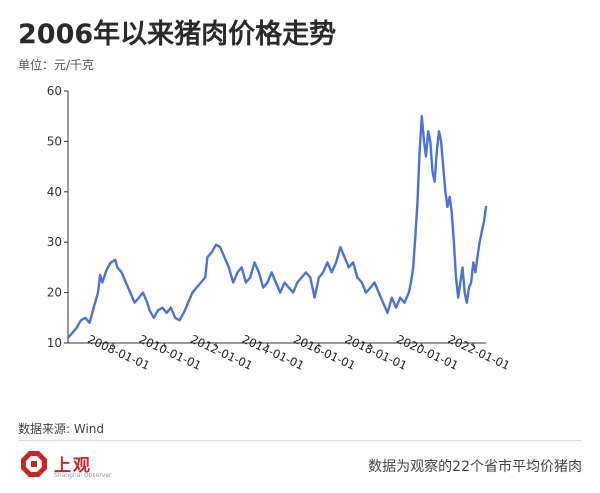 This screenshot has width=600, height=493. What do you see at coordinates (58, 217) in the screenshot?
I see `y-axis: 10 20 30 40 50 60` at bounding box center [58, 217].